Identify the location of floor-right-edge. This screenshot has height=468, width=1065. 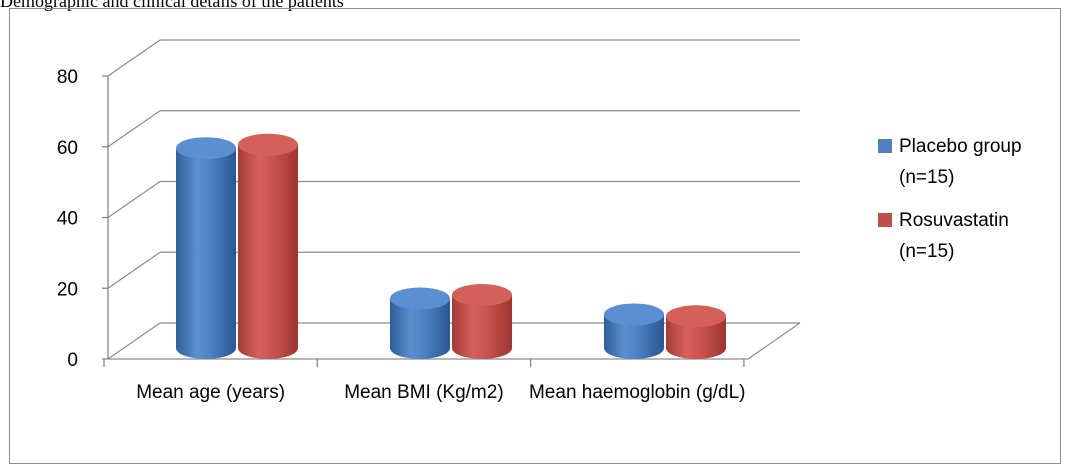
(774, 341).